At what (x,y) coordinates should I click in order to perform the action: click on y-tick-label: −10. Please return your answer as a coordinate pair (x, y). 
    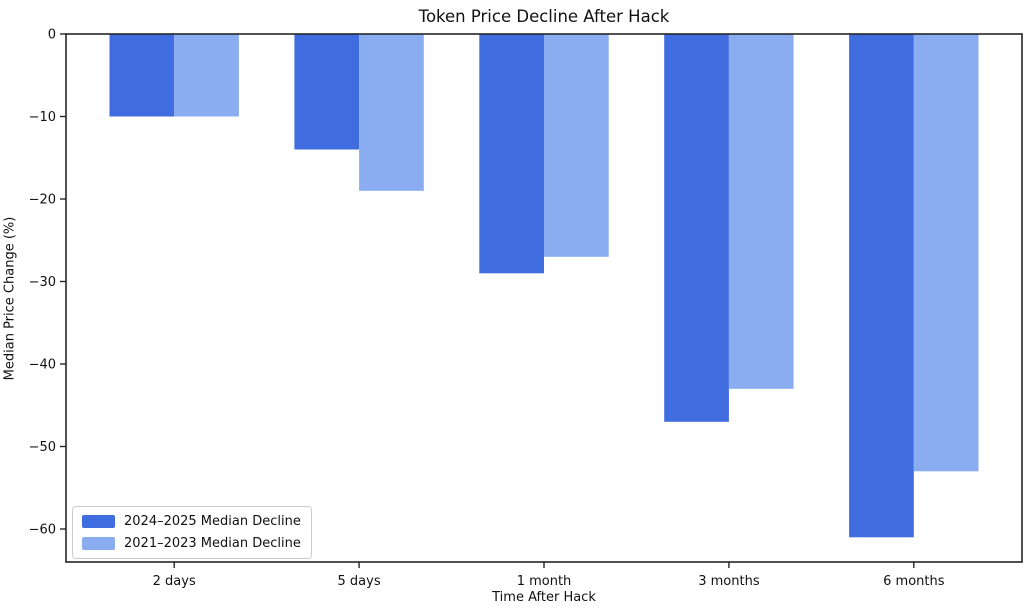
    Looking at the image, I should click on (42, 117).